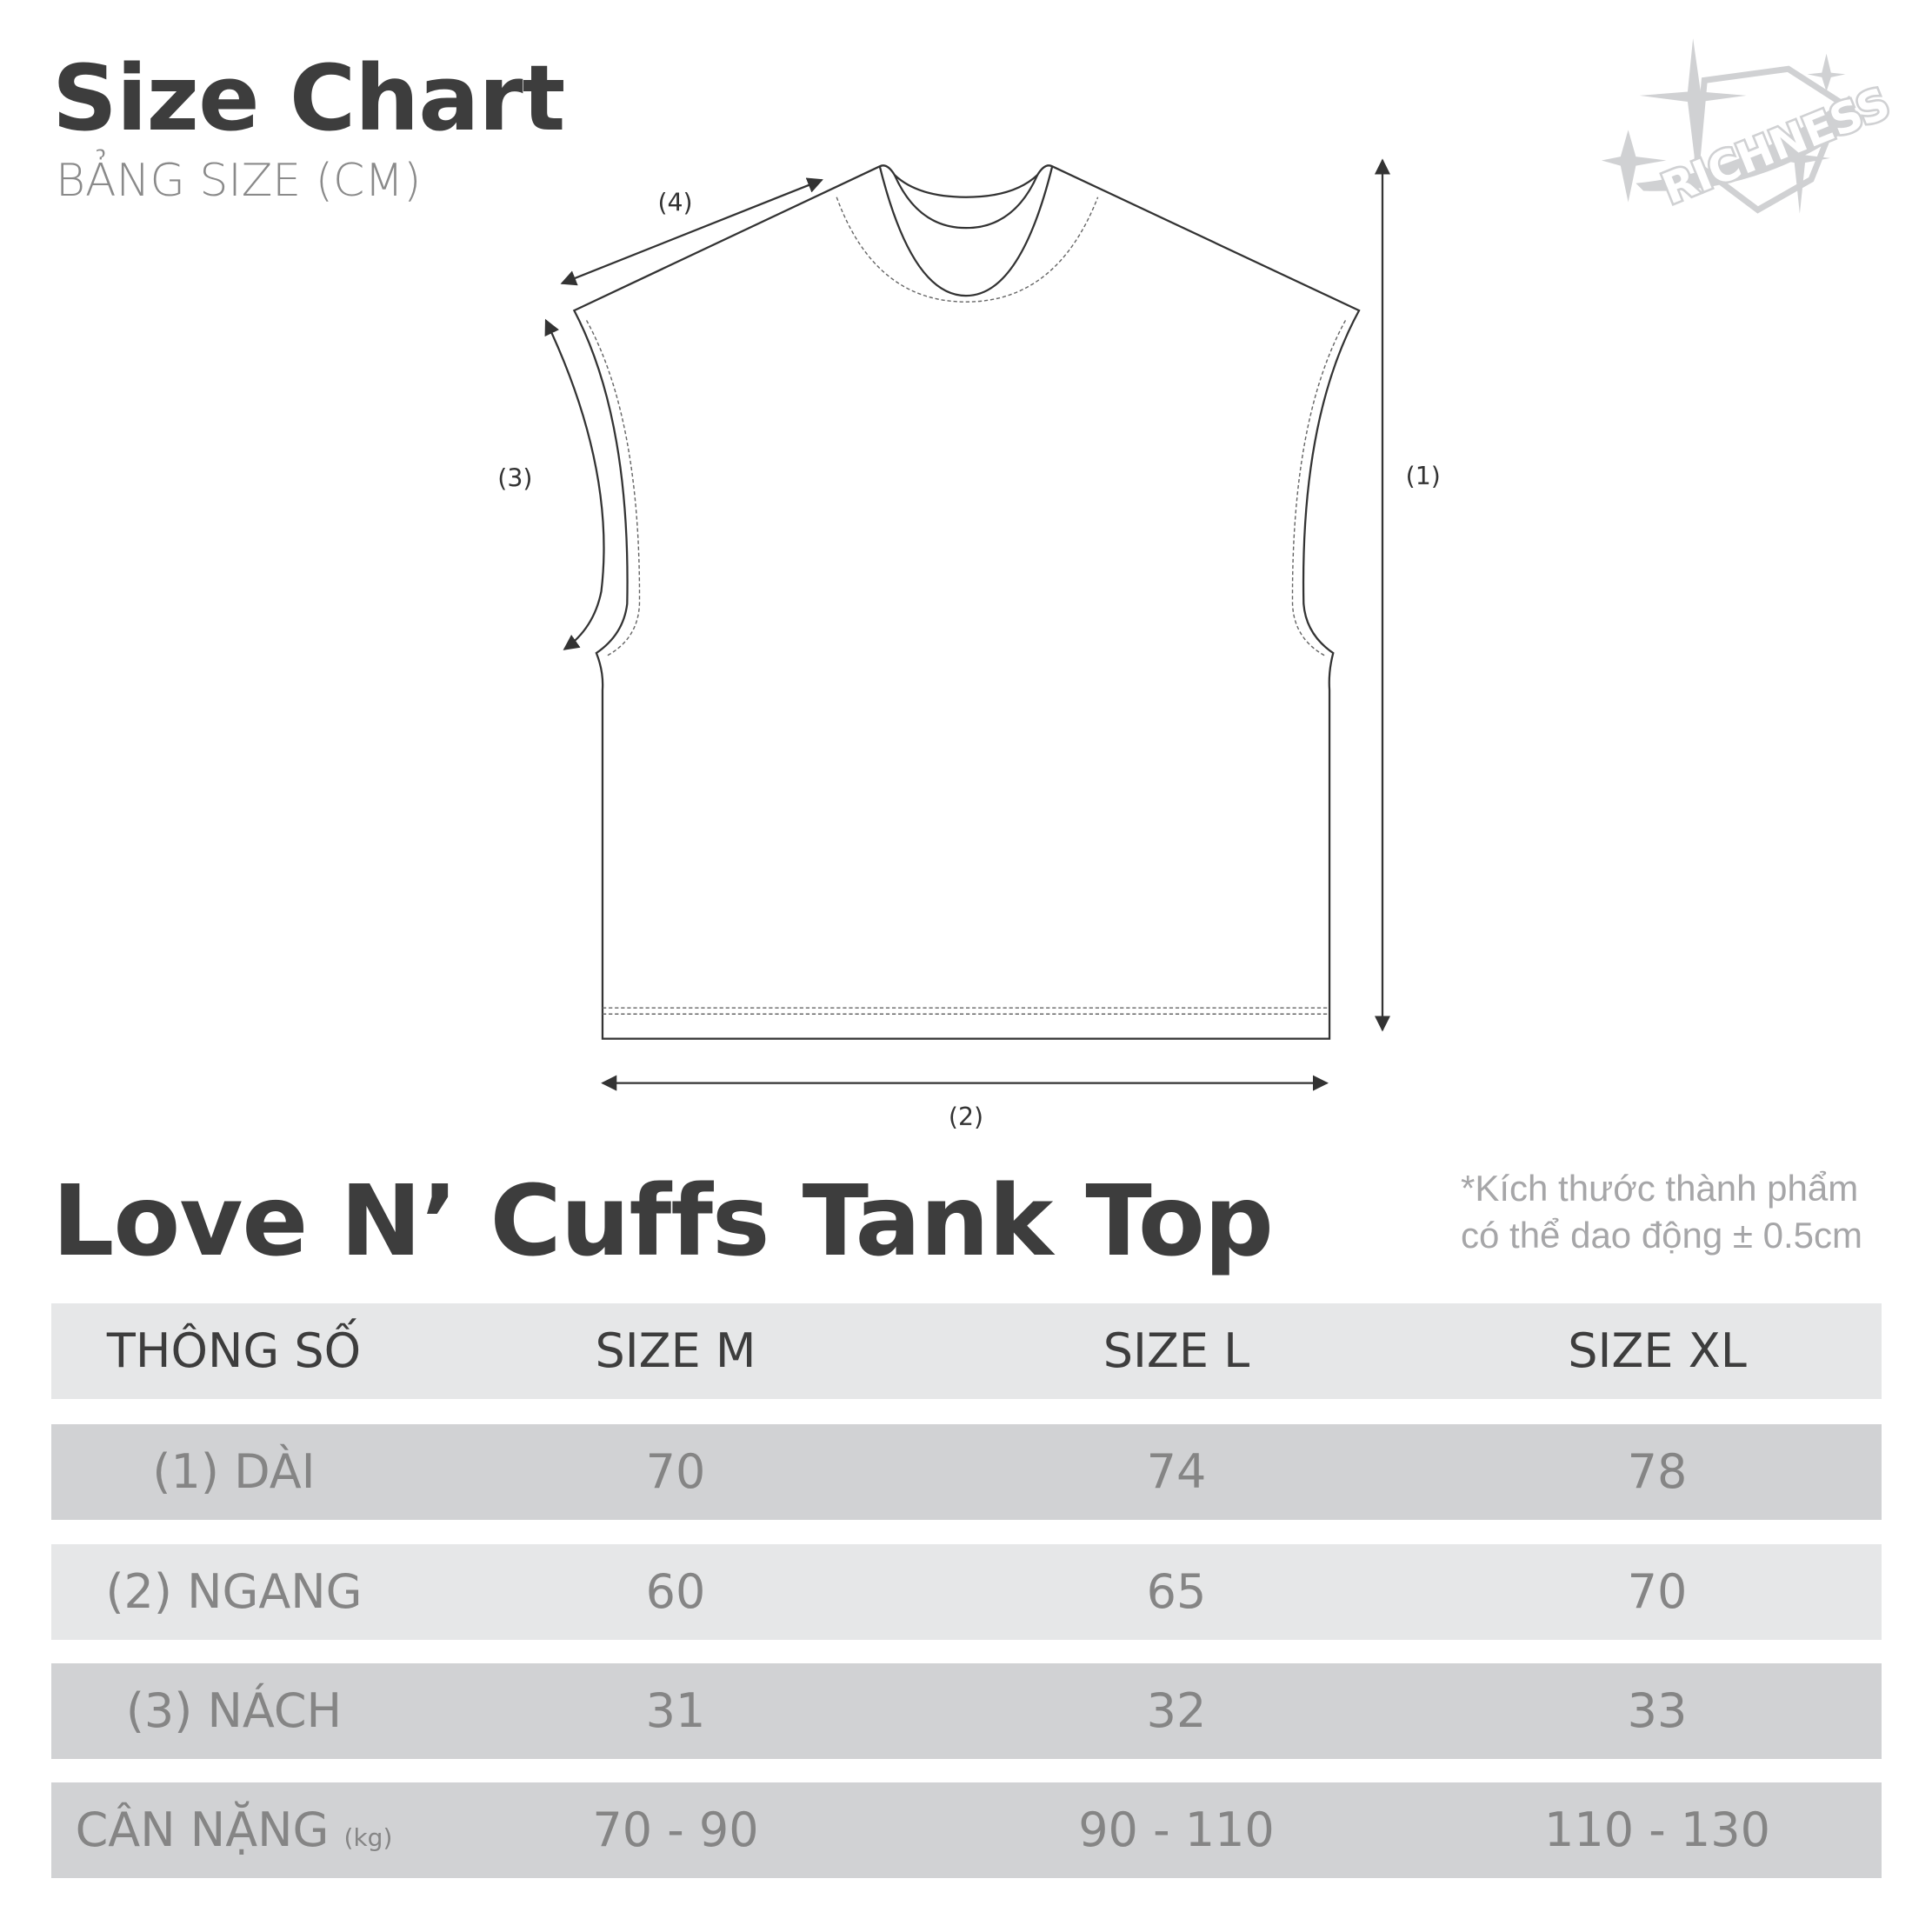 Image resolution: width=1932 pixels, height=1932 pixels. I want to click on page-subtitle: BẢNG SIZE (CM), so click(239, 181).